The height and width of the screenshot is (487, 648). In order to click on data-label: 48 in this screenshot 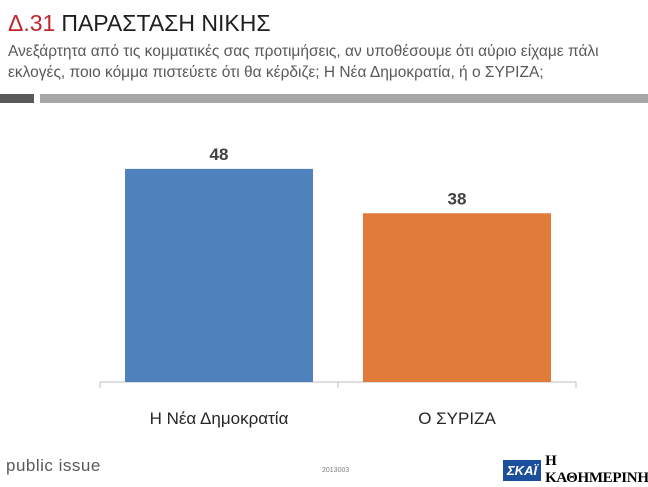, I will do `click(219, 154)`.